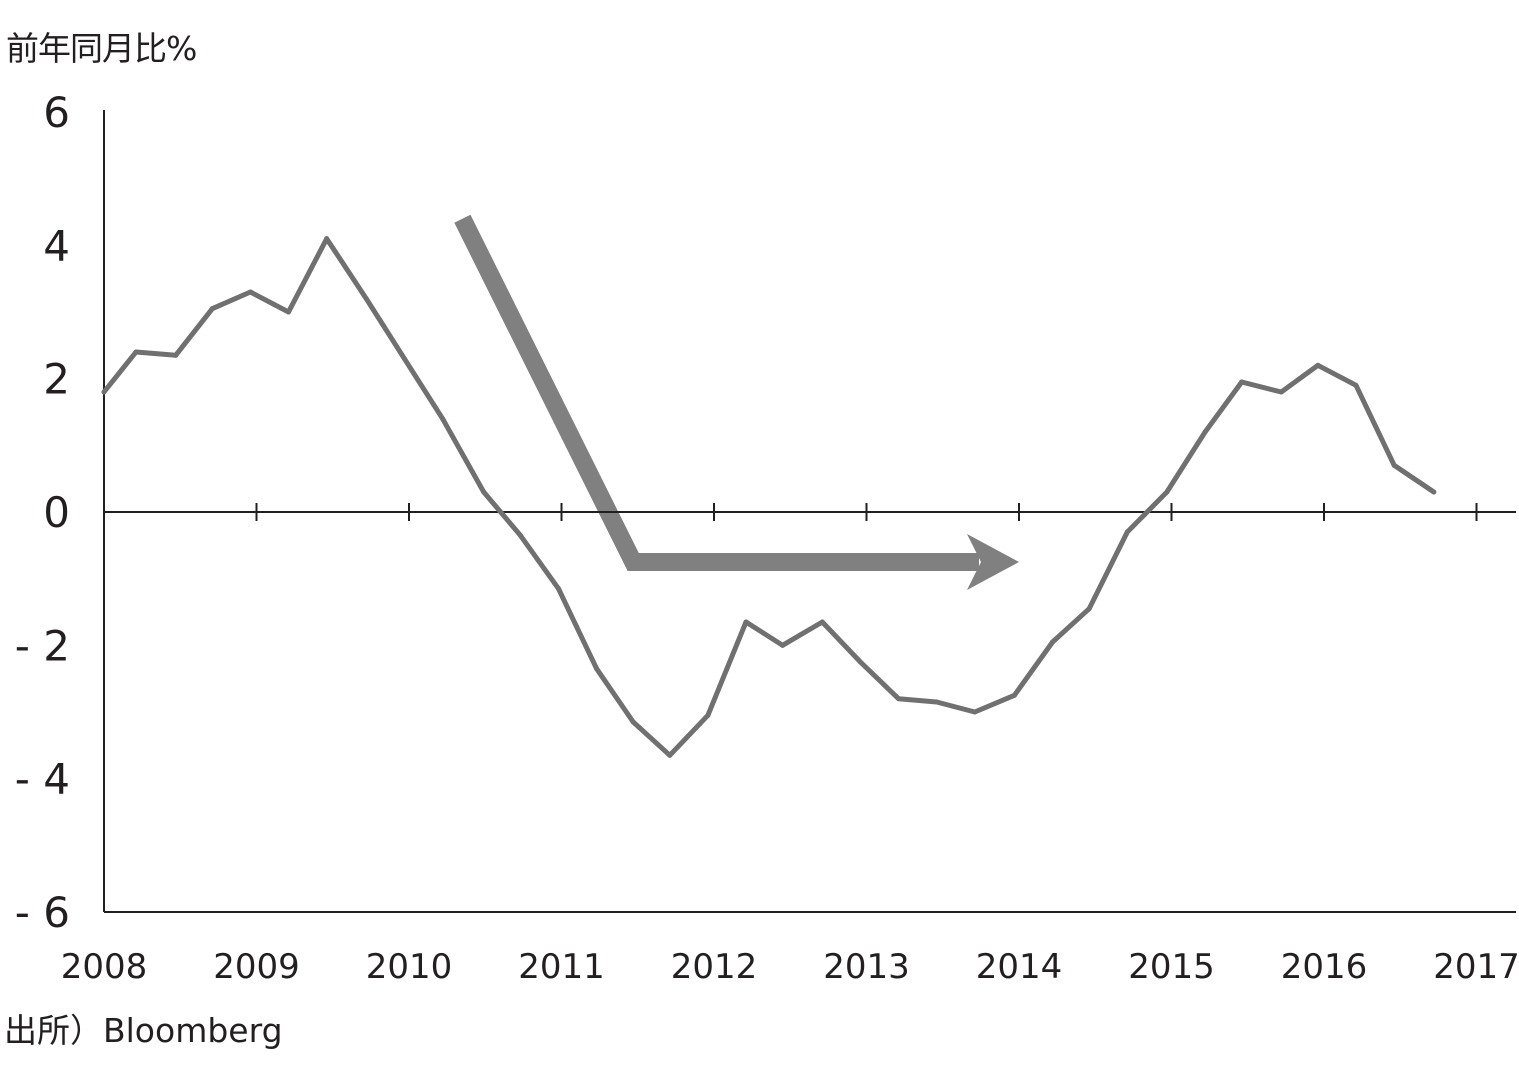  What do you see at coordinates (1476, 967) in the screenshot?
I see `x-tick-label: 2017` at bounding box center [1476, 967].